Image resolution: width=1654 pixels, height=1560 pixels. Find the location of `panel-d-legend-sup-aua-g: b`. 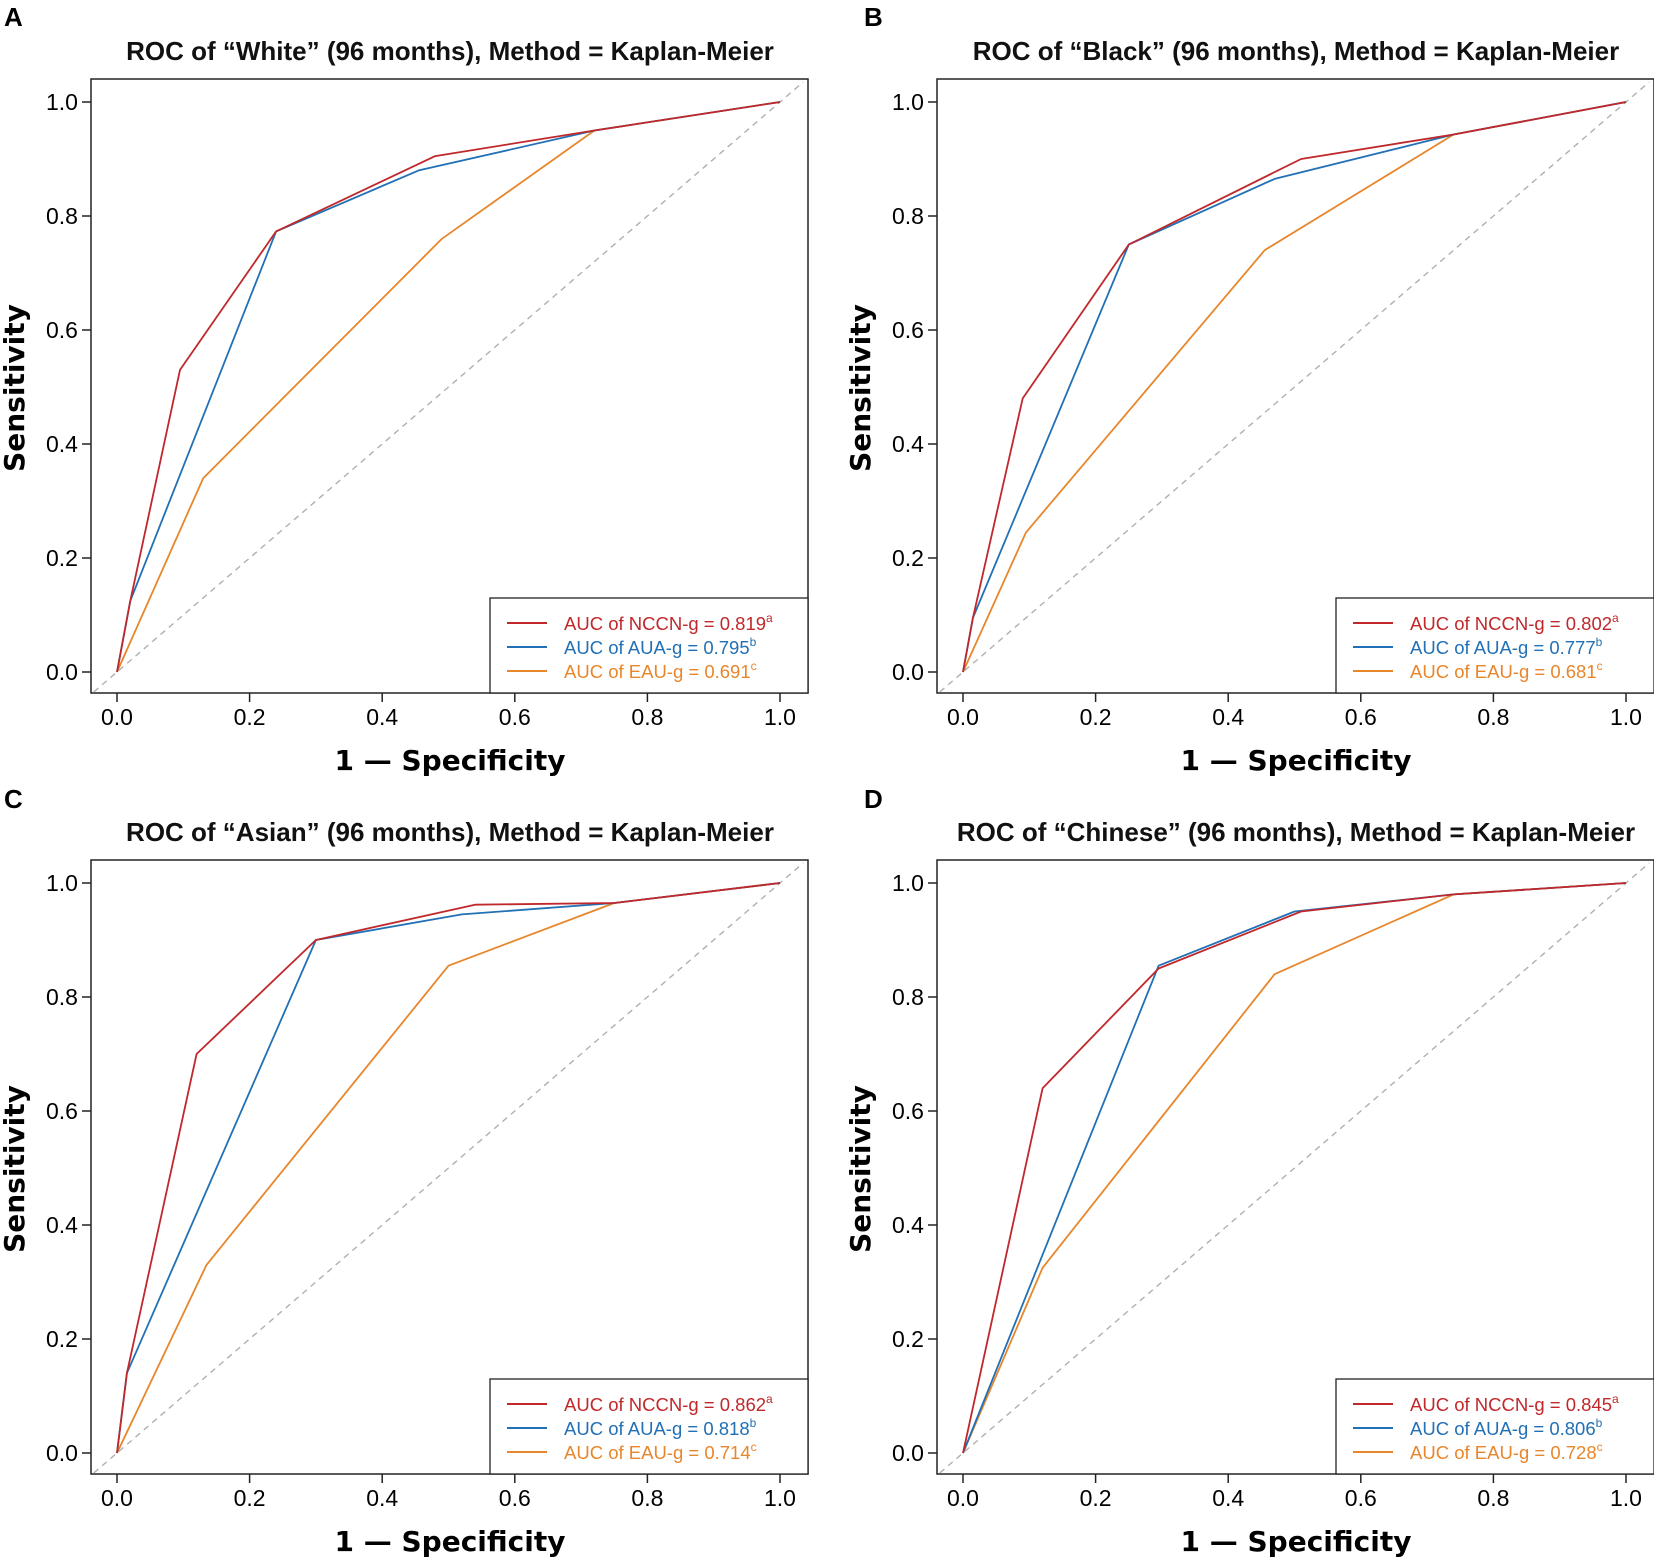

panel-d-legend-sup-aua-g: b is located at coordinates (1599, 1423).